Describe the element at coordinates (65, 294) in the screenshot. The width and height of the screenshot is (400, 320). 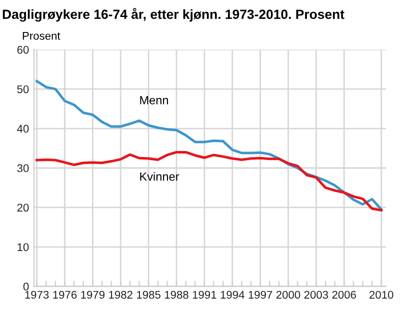
I see `x-tick-label: 1976` at that location.